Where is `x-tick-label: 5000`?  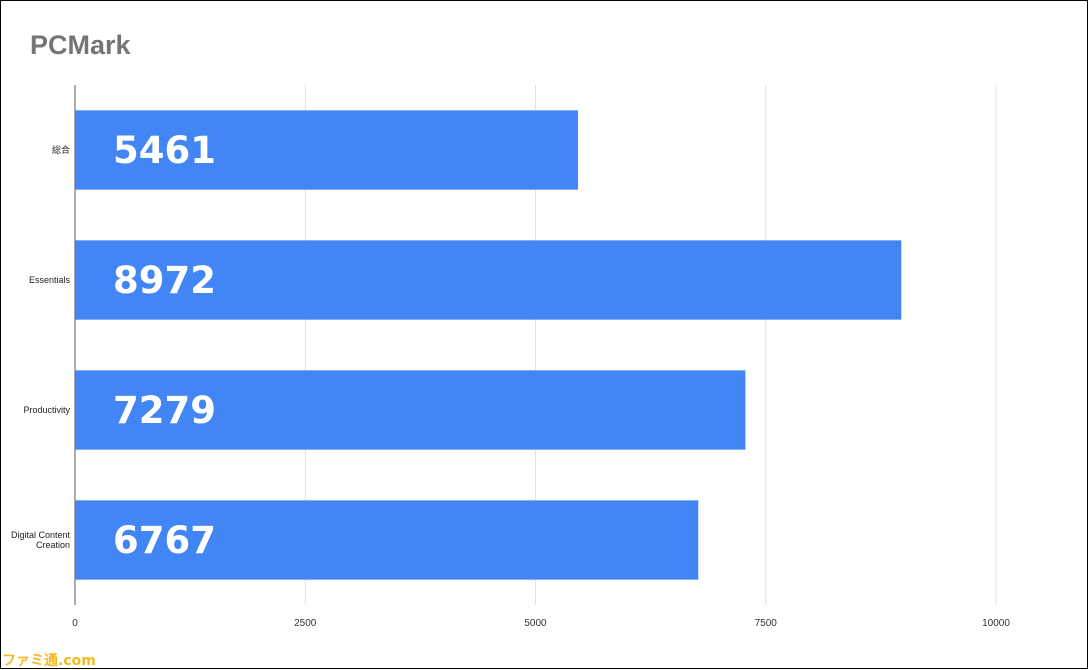 x-tick-label: 5000 is located at coordinates (535, 623).